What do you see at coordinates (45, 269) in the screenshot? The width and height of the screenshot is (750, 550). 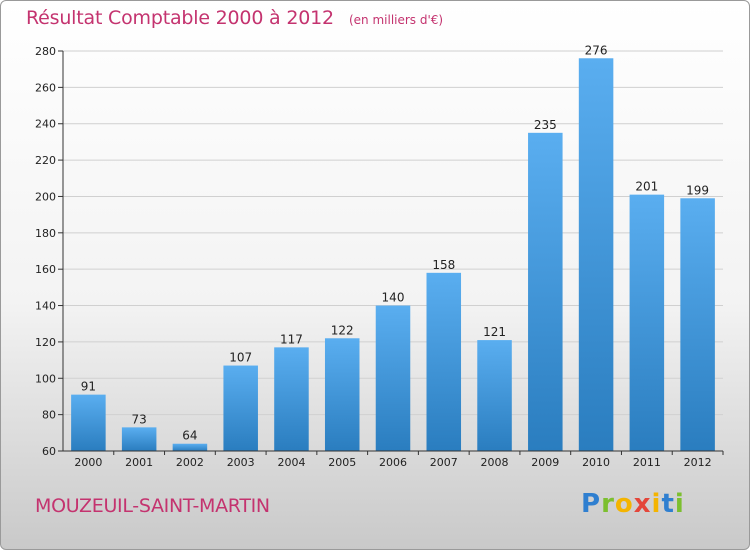 I see `y-tick-label: 160` at bounding box center [45, 269].